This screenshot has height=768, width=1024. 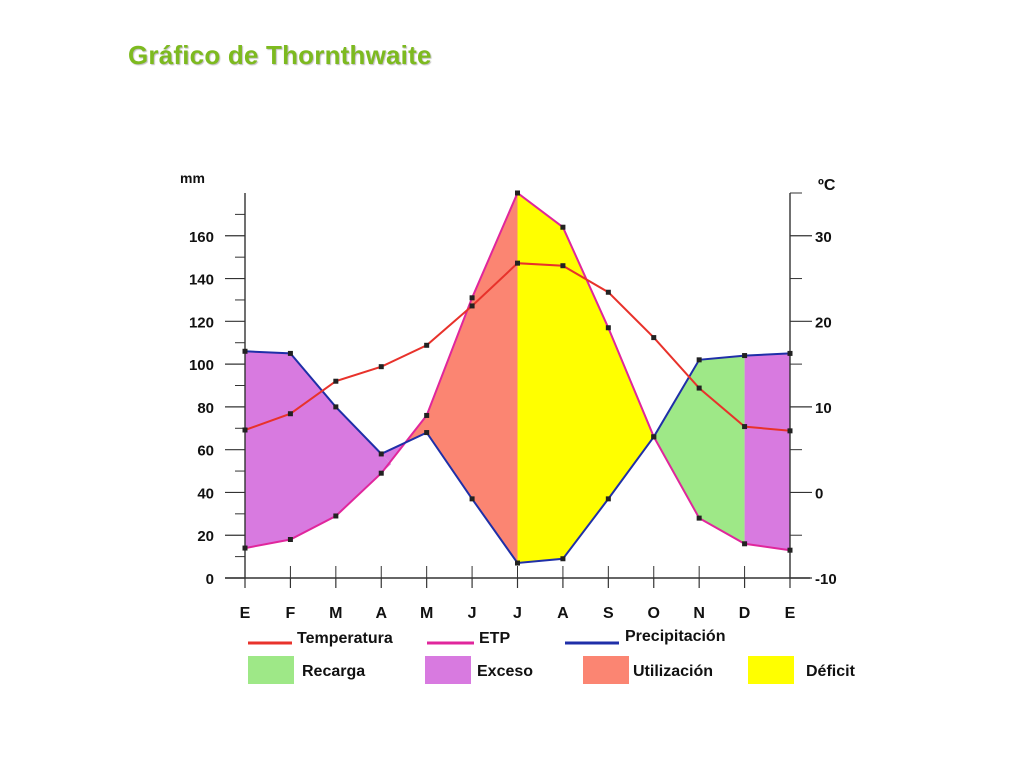 I want to click on left-tick-label: 80, so click(x=205, y=408).